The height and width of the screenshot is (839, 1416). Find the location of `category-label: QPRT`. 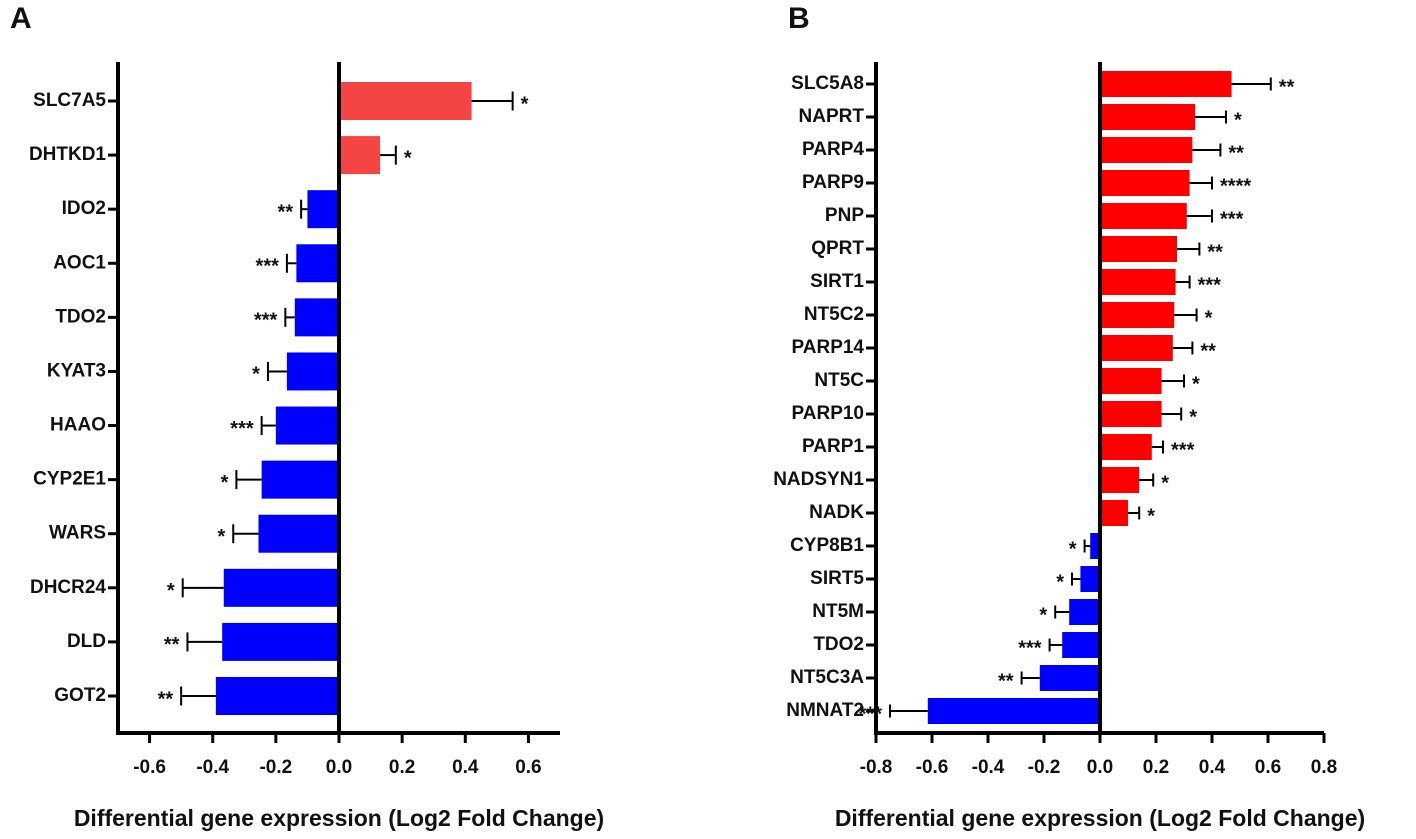

category-label: QPRT is located at coordinates (837, 248).